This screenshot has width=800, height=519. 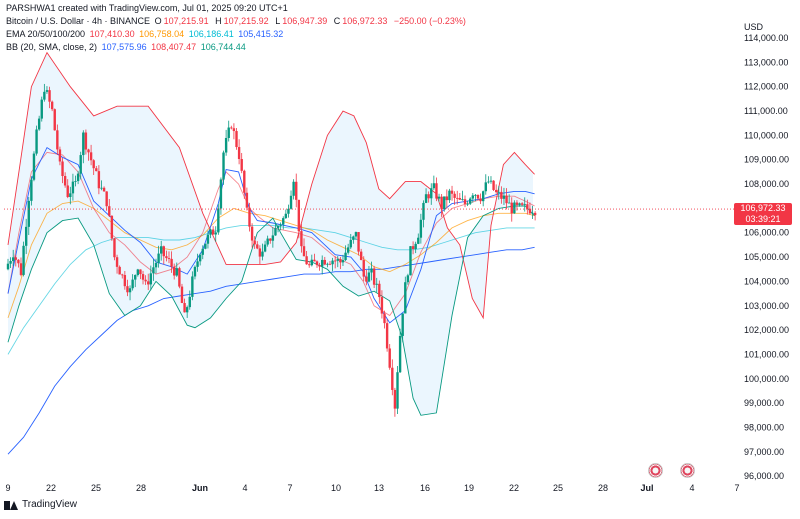 I want to click on time-axis-label: 4, so click(x=691, y=488).